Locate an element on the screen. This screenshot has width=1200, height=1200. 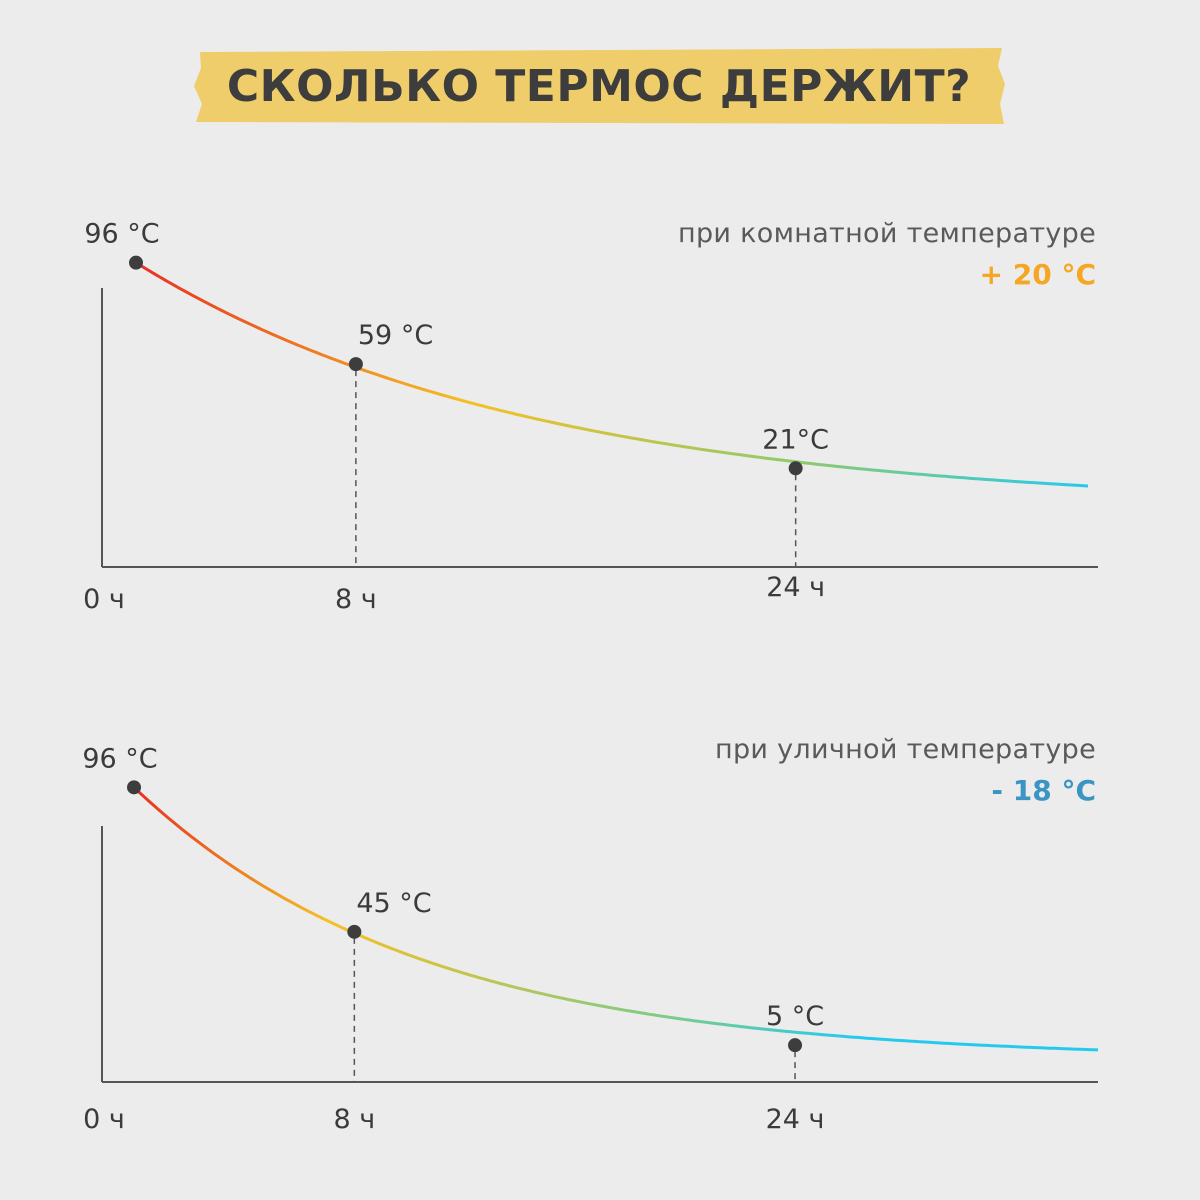
data-label: 59 °C is located at coordinates (395, 335).